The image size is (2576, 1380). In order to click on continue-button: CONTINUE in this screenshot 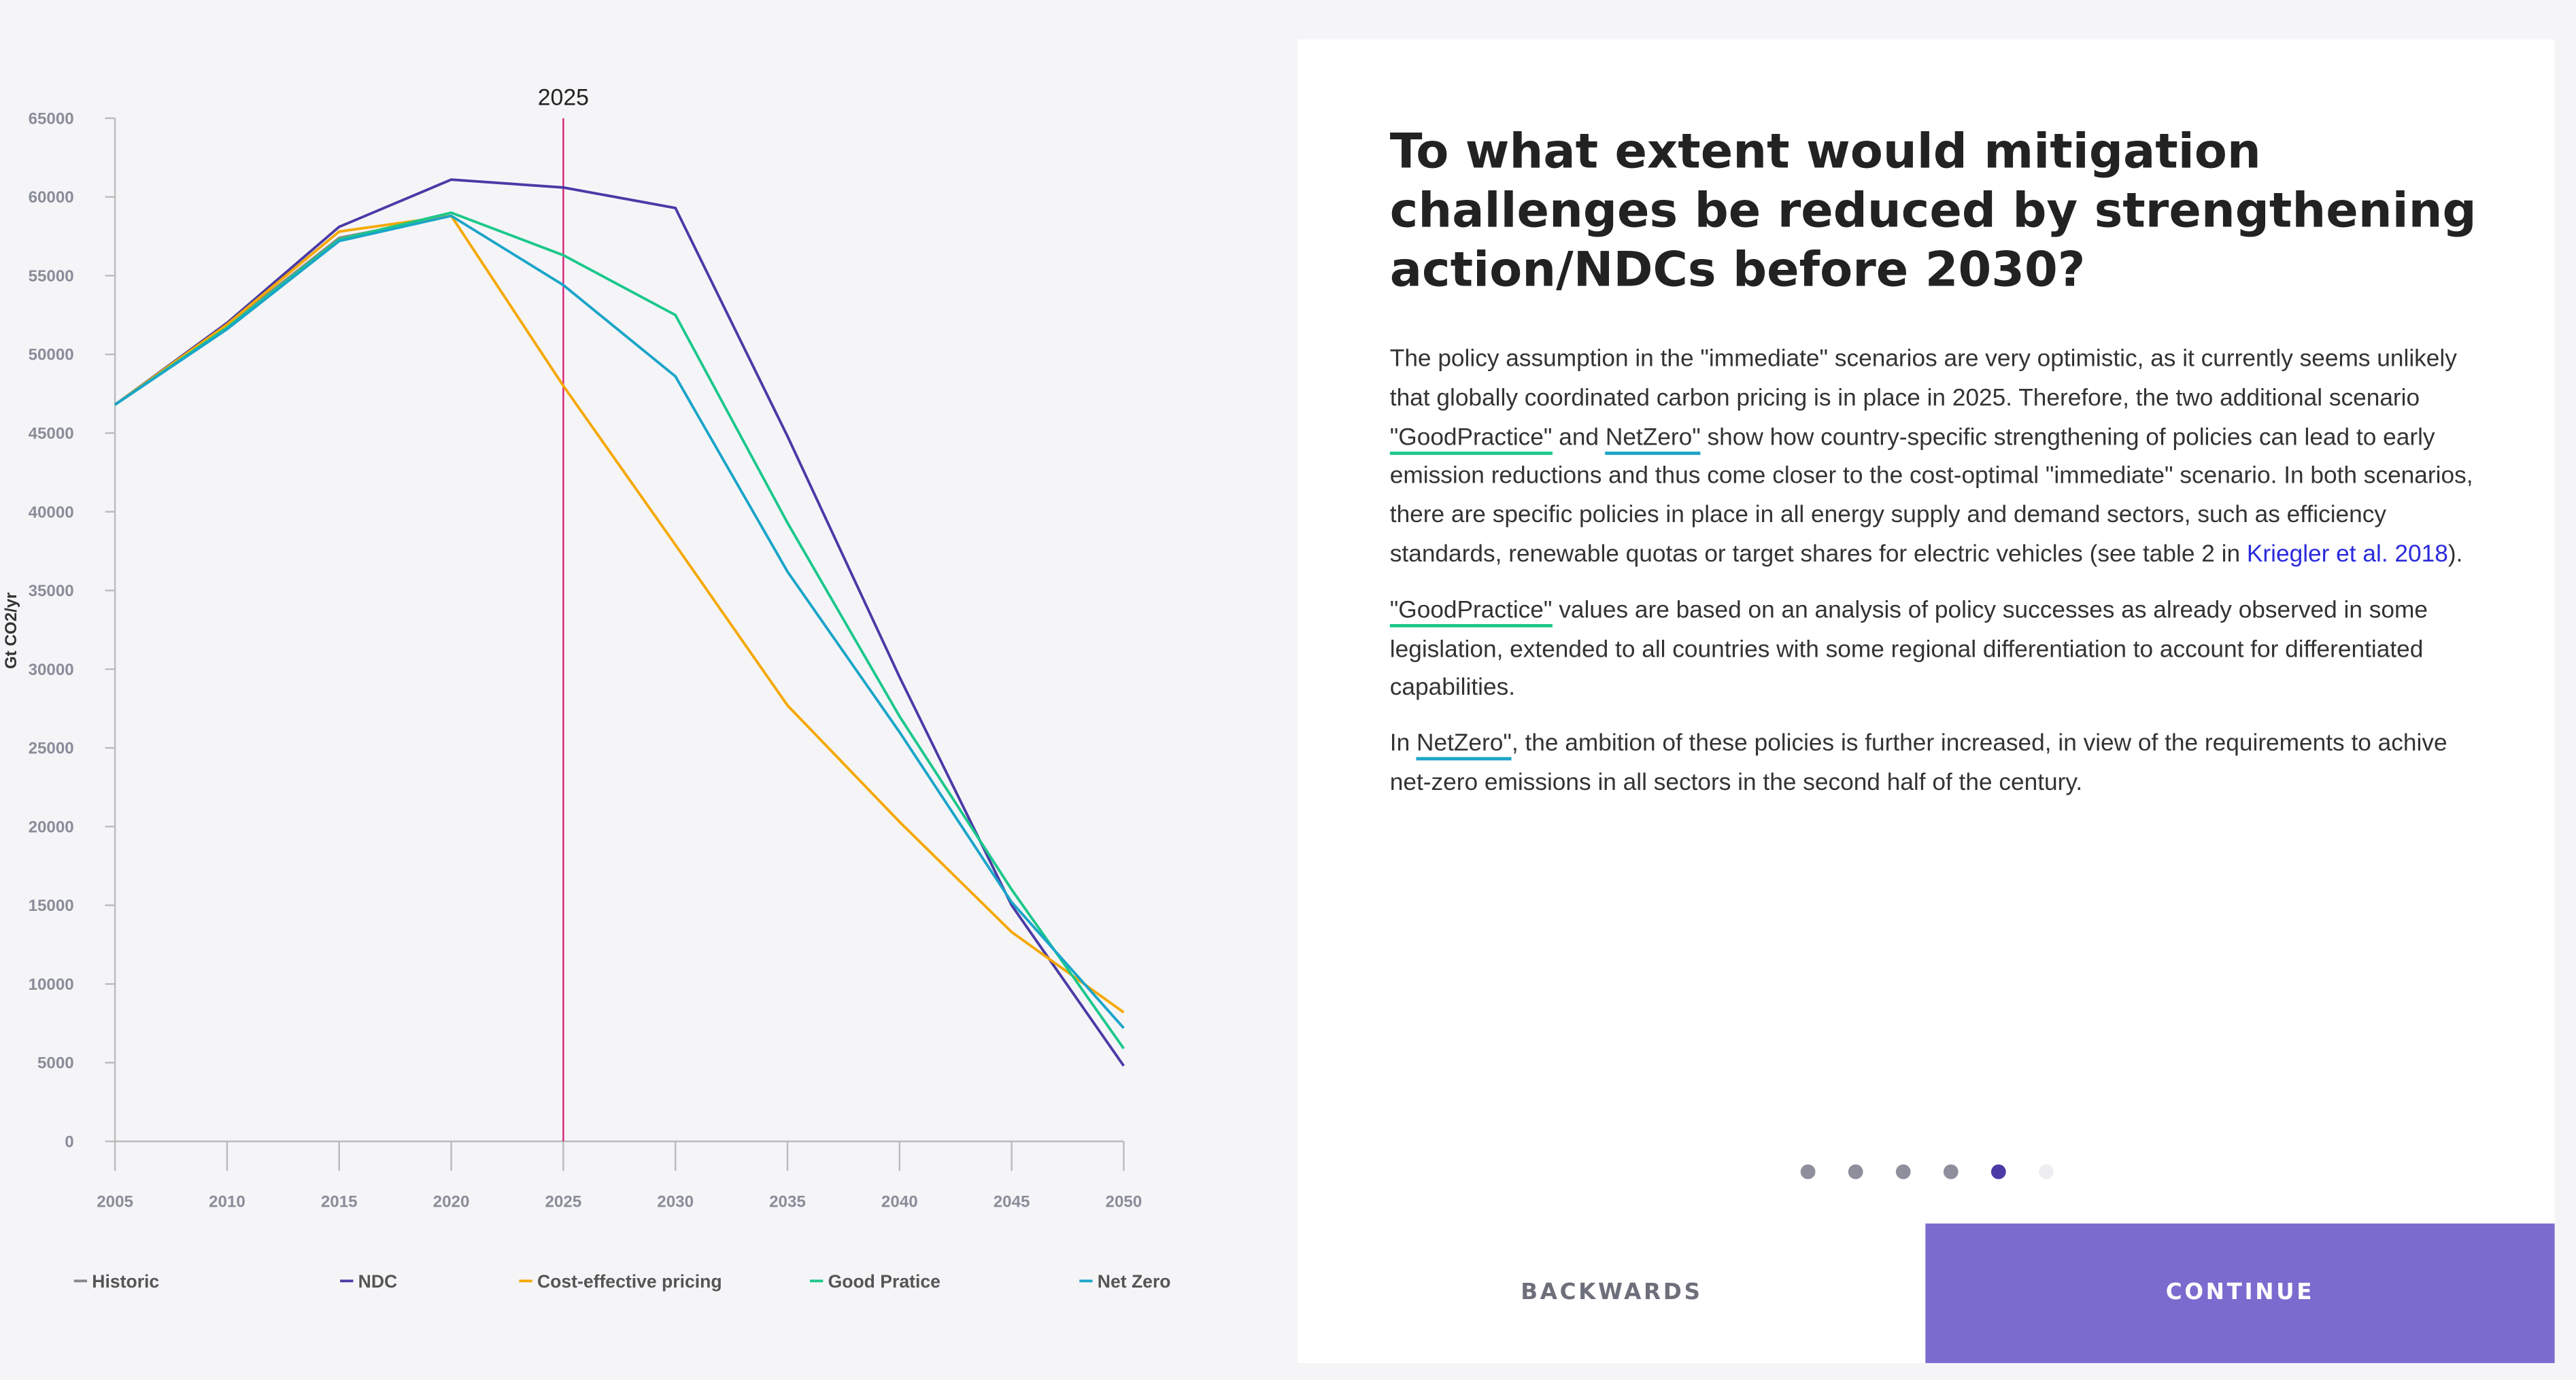, I will do `click(2240, 1293)`.